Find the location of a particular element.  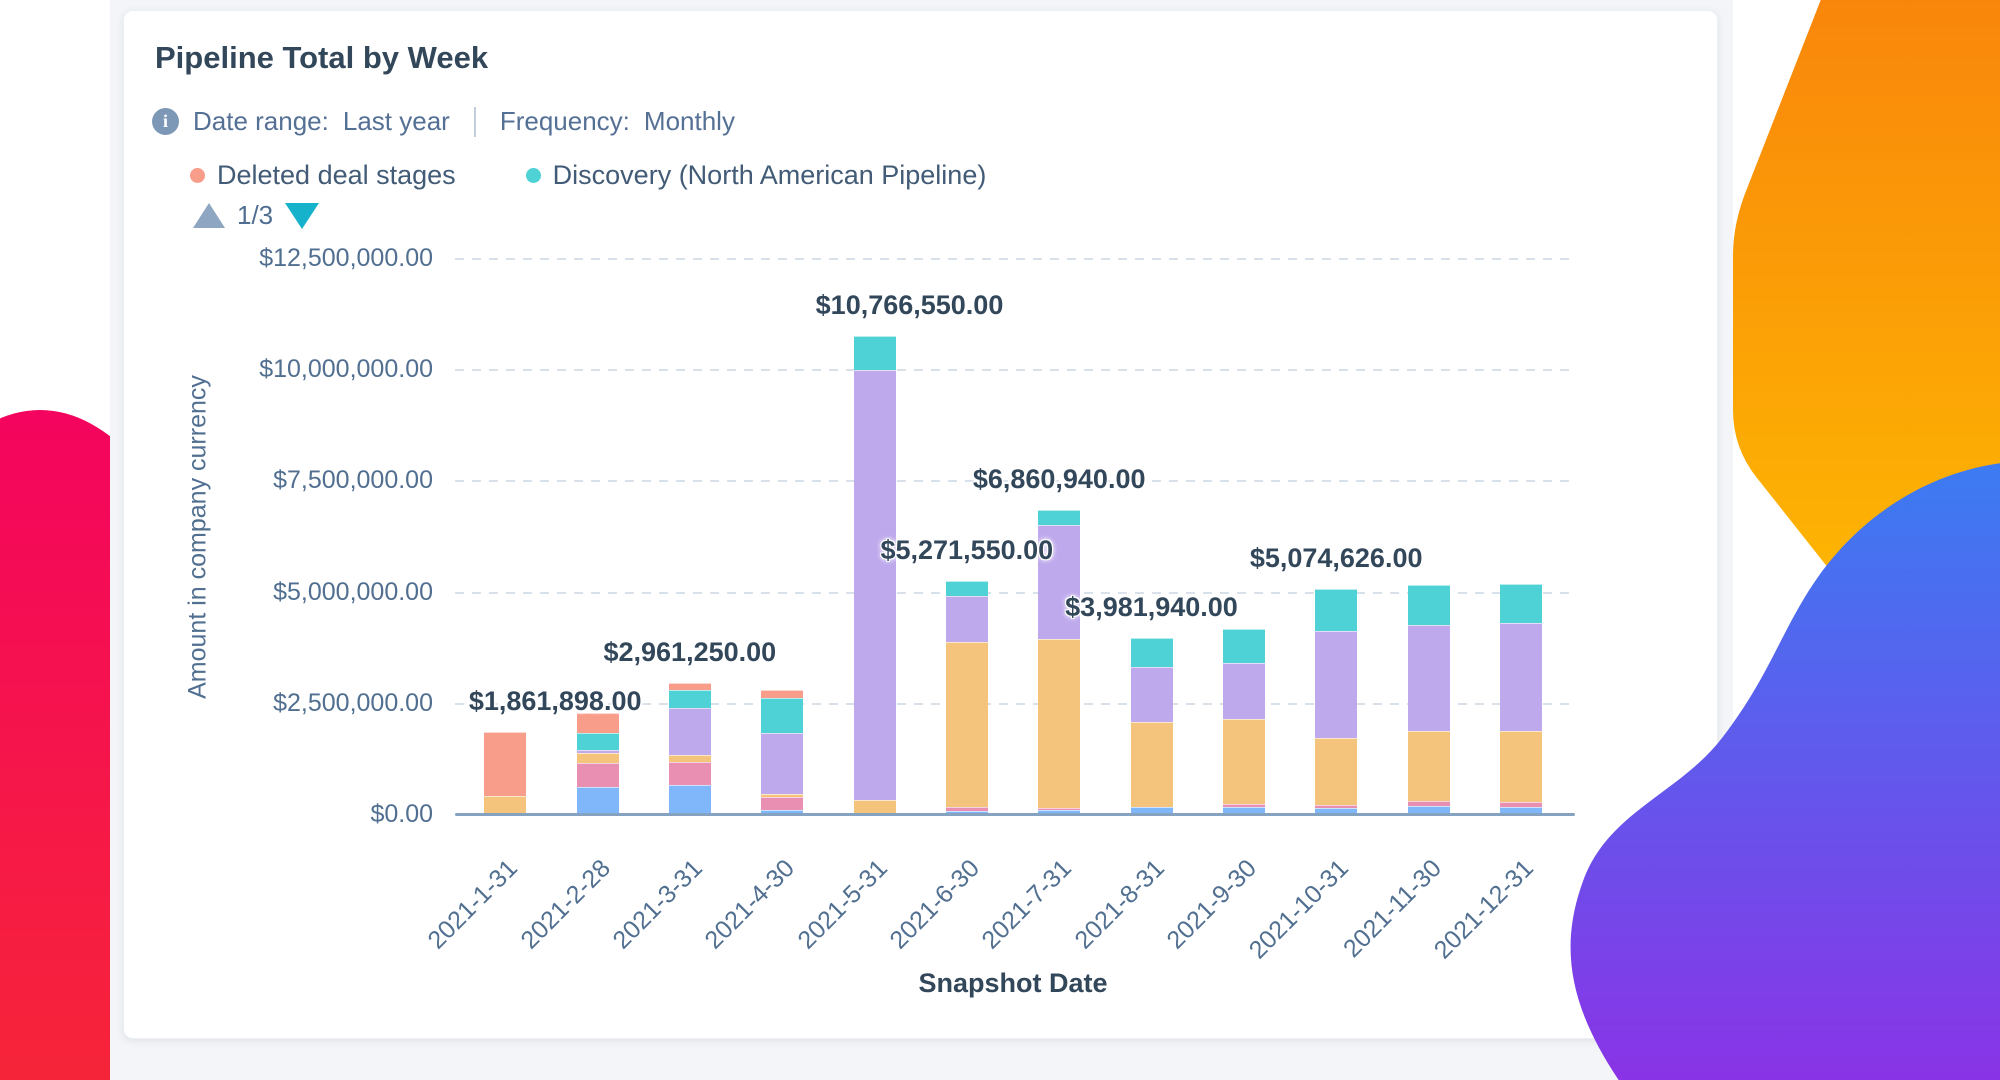

y-tick-label: $7,500,000.00 is located at coordinates (353, 480).